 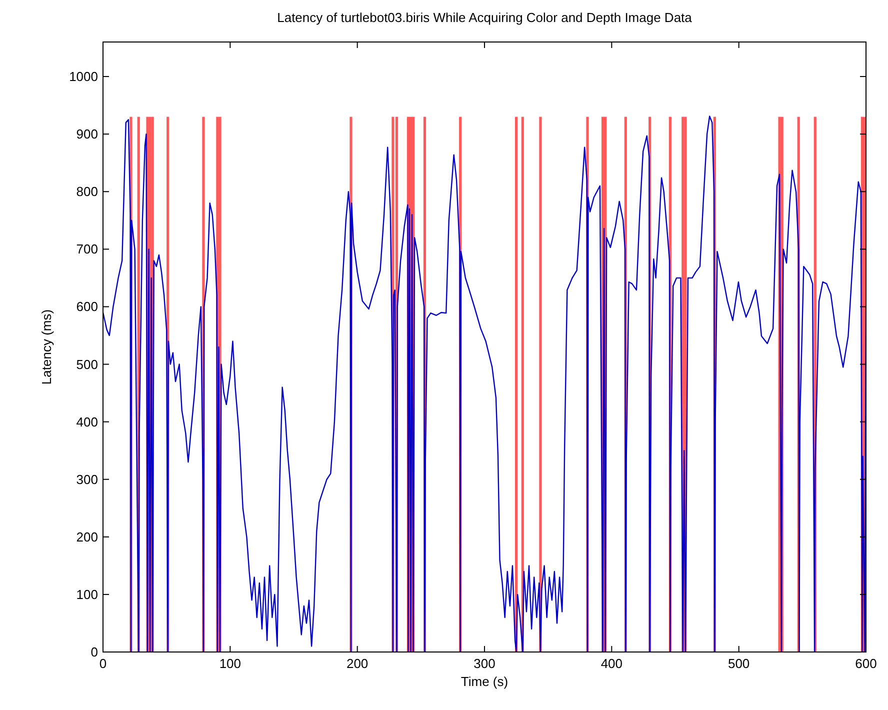 What do you see at coordinates (87, 306) in the screenshot?
I see `y-tick-label: 600` at bounding box center [87, 306].